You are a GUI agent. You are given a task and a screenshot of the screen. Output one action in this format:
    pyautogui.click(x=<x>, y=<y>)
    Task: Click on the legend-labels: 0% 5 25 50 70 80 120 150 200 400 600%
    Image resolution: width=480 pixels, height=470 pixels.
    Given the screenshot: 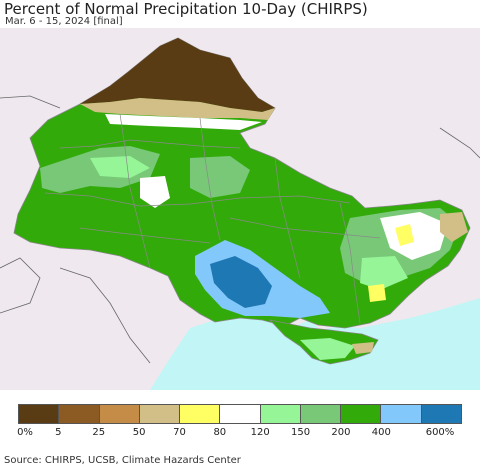 What is the action you would take?
    pyautogui.click(x=240, y=434)
    